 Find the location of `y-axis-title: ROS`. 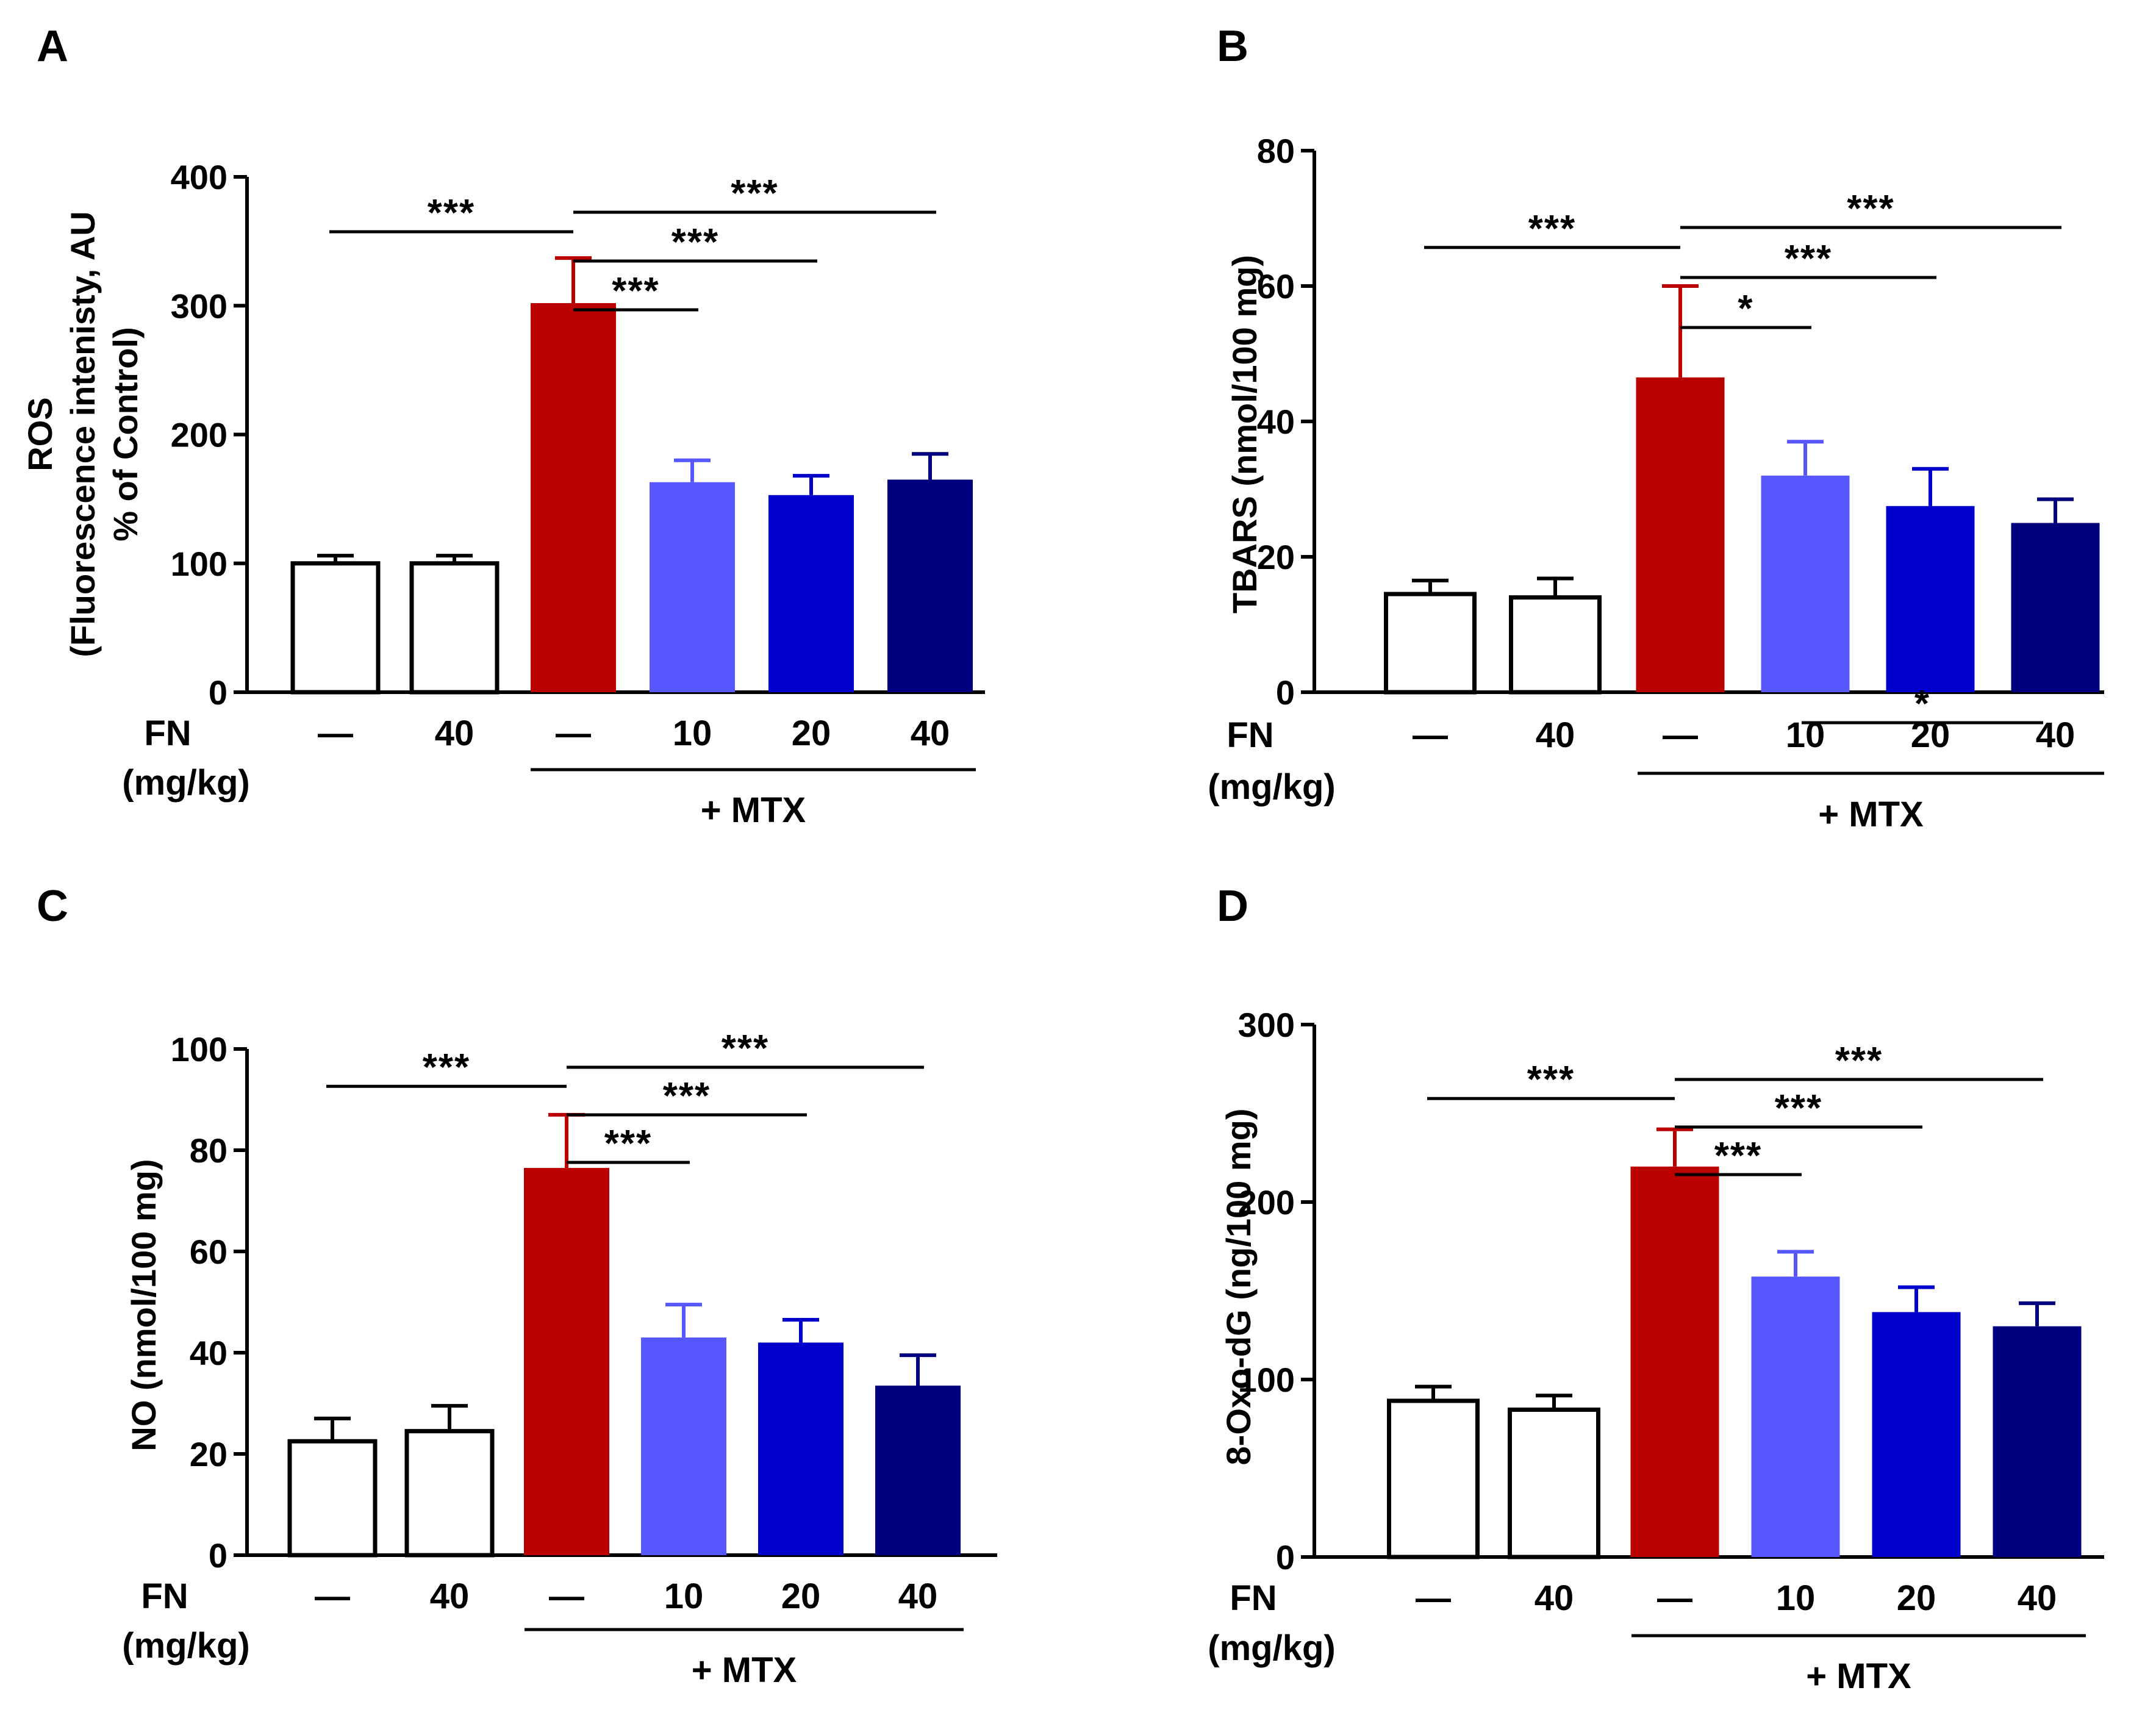

y-axis-title: ROS is located at coordinates (40, 434).